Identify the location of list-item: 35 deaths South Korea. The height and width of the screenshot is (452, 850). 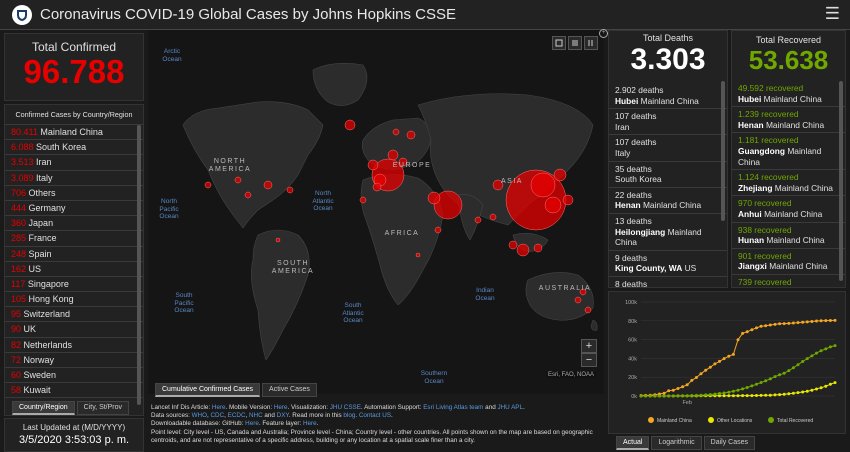
(668, 175).